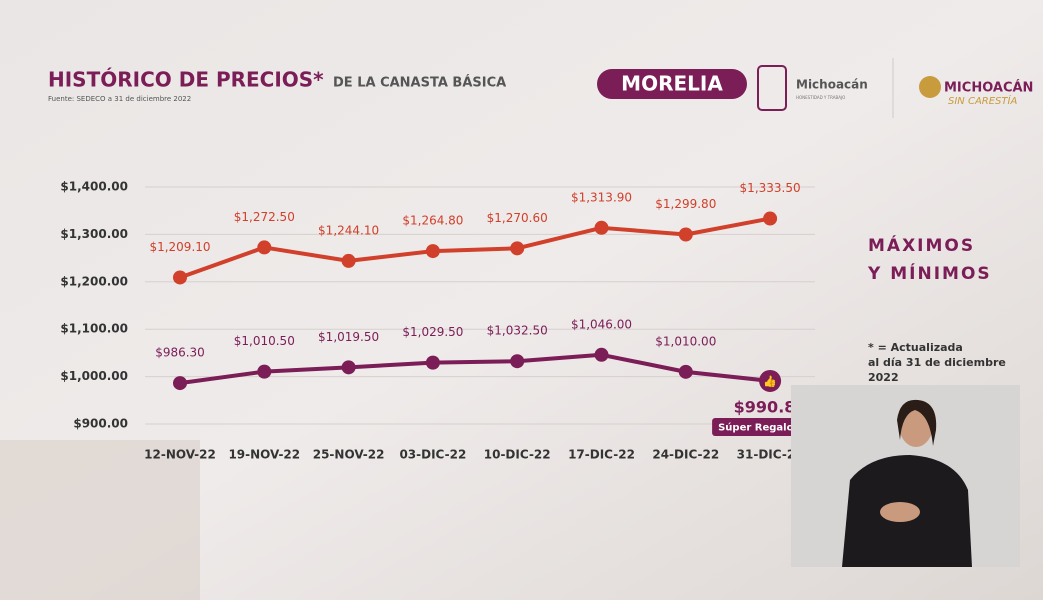 The height and width of the screenshot is (604, 1043). What do you see at coordinates (772, 88) in the screenshot?
I see `state-crest` at bounding box center [772, 88].